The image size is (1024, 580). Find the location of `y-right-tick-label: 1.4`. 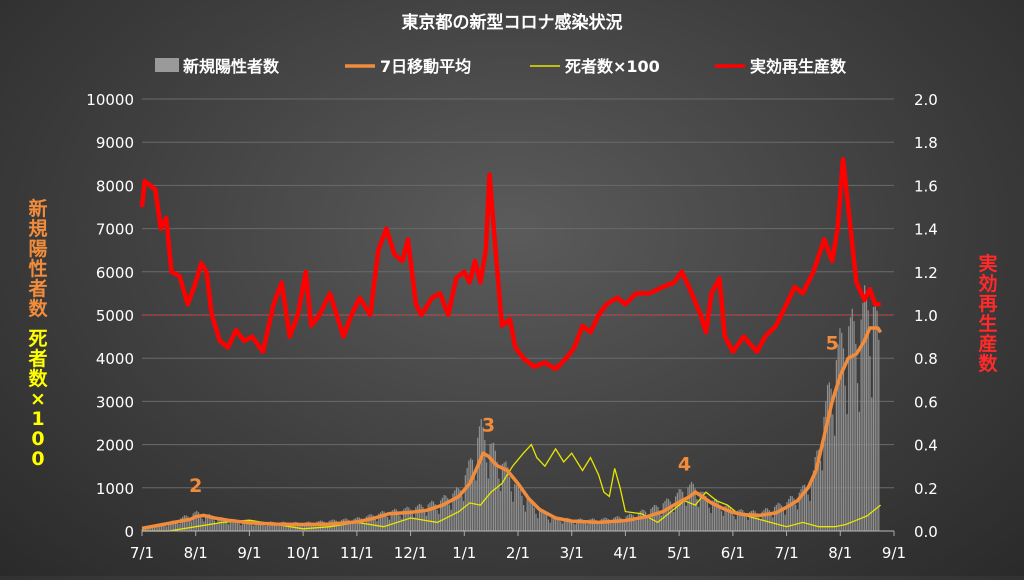

y-right-tick-label: 1.4 is located at coordinates (926, 230).